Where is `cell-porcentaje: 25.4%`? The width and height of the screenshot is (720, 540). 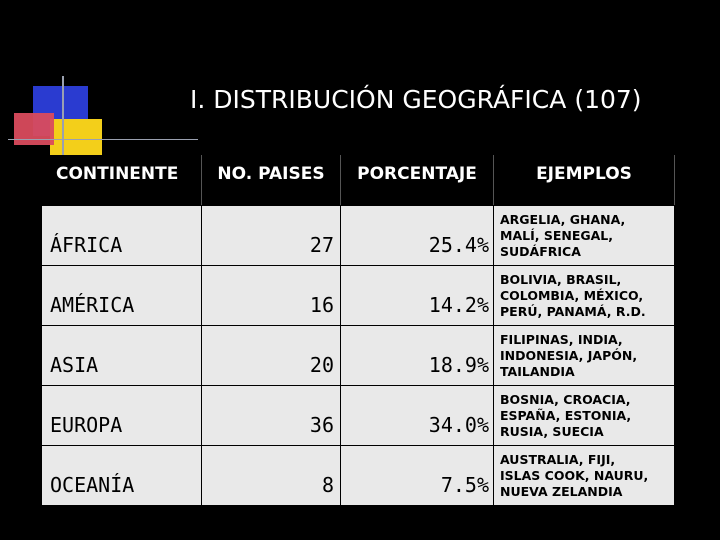
cell-porcentaje: 25.4% is located at coordinates (417, 235).